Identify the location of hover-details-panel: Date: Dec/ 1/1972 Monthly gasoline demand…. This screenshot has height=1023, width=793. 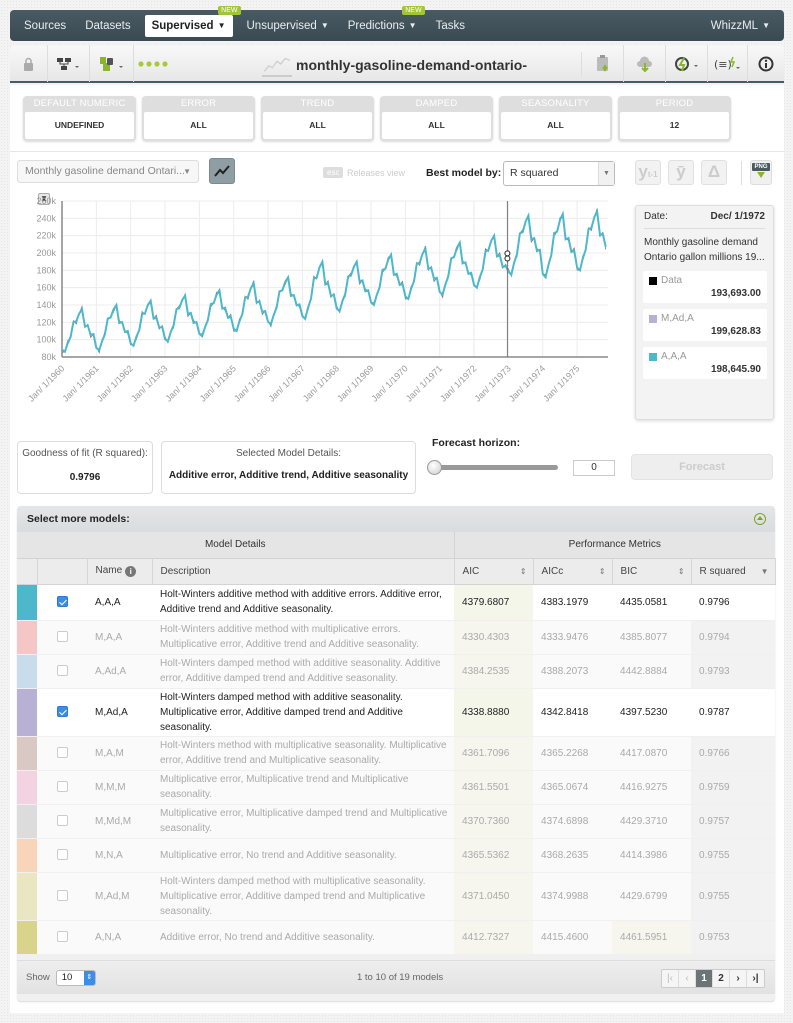
(704, 312).